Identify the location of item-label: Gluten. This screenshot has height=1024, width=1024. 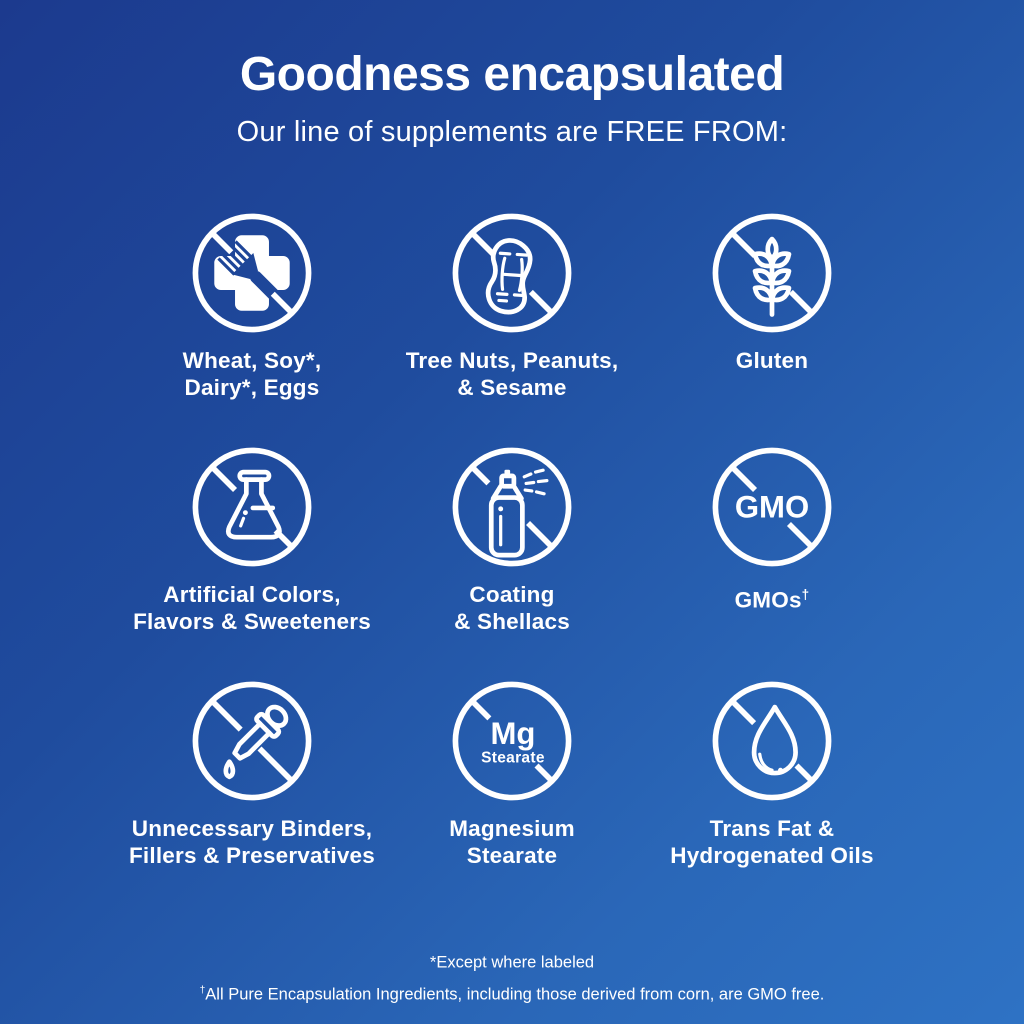
(772, 361).